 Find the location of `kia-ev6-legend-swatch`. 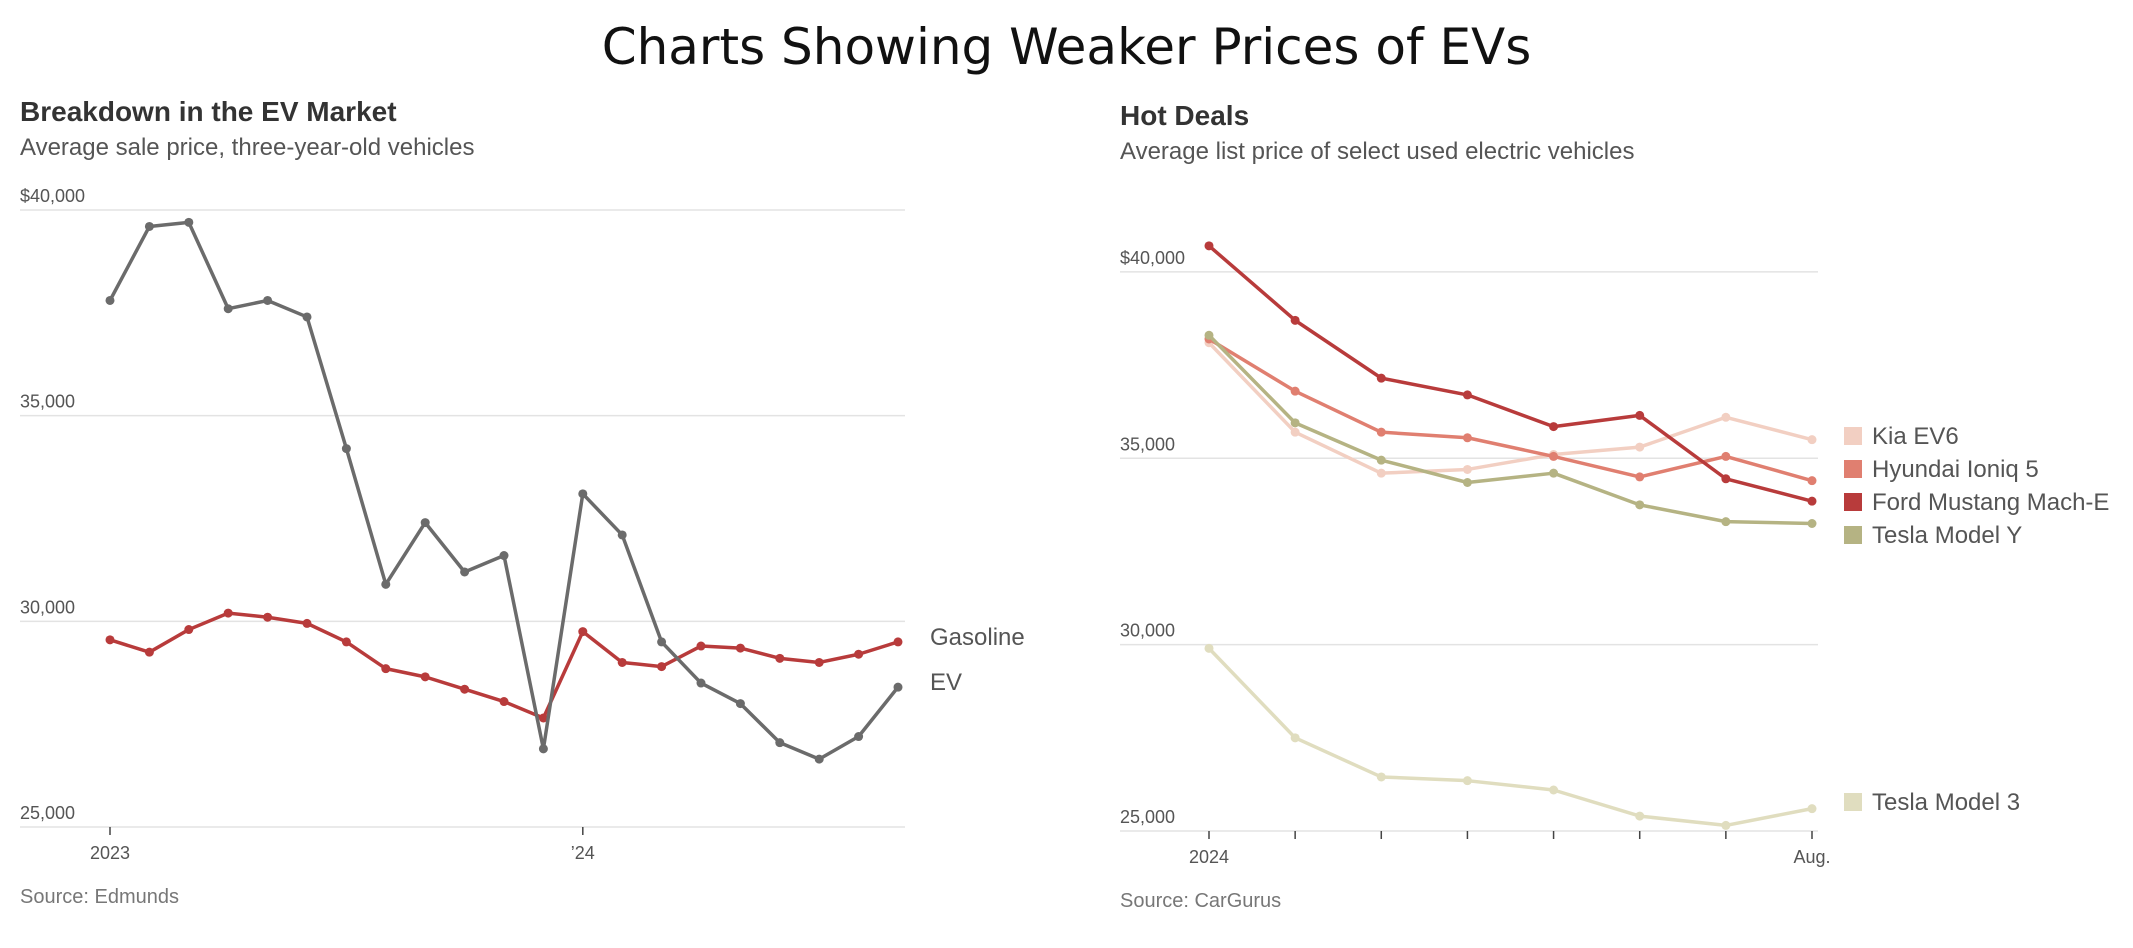

kia-ev6-legend-swatch is located at coordinates (1853, 436).